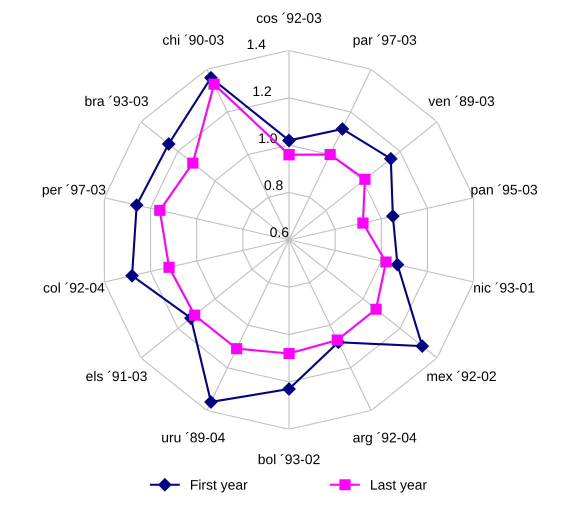 This screenshot has height=505, width=578. I want to click on y-tick-label: 0.6, so click(279, 232).